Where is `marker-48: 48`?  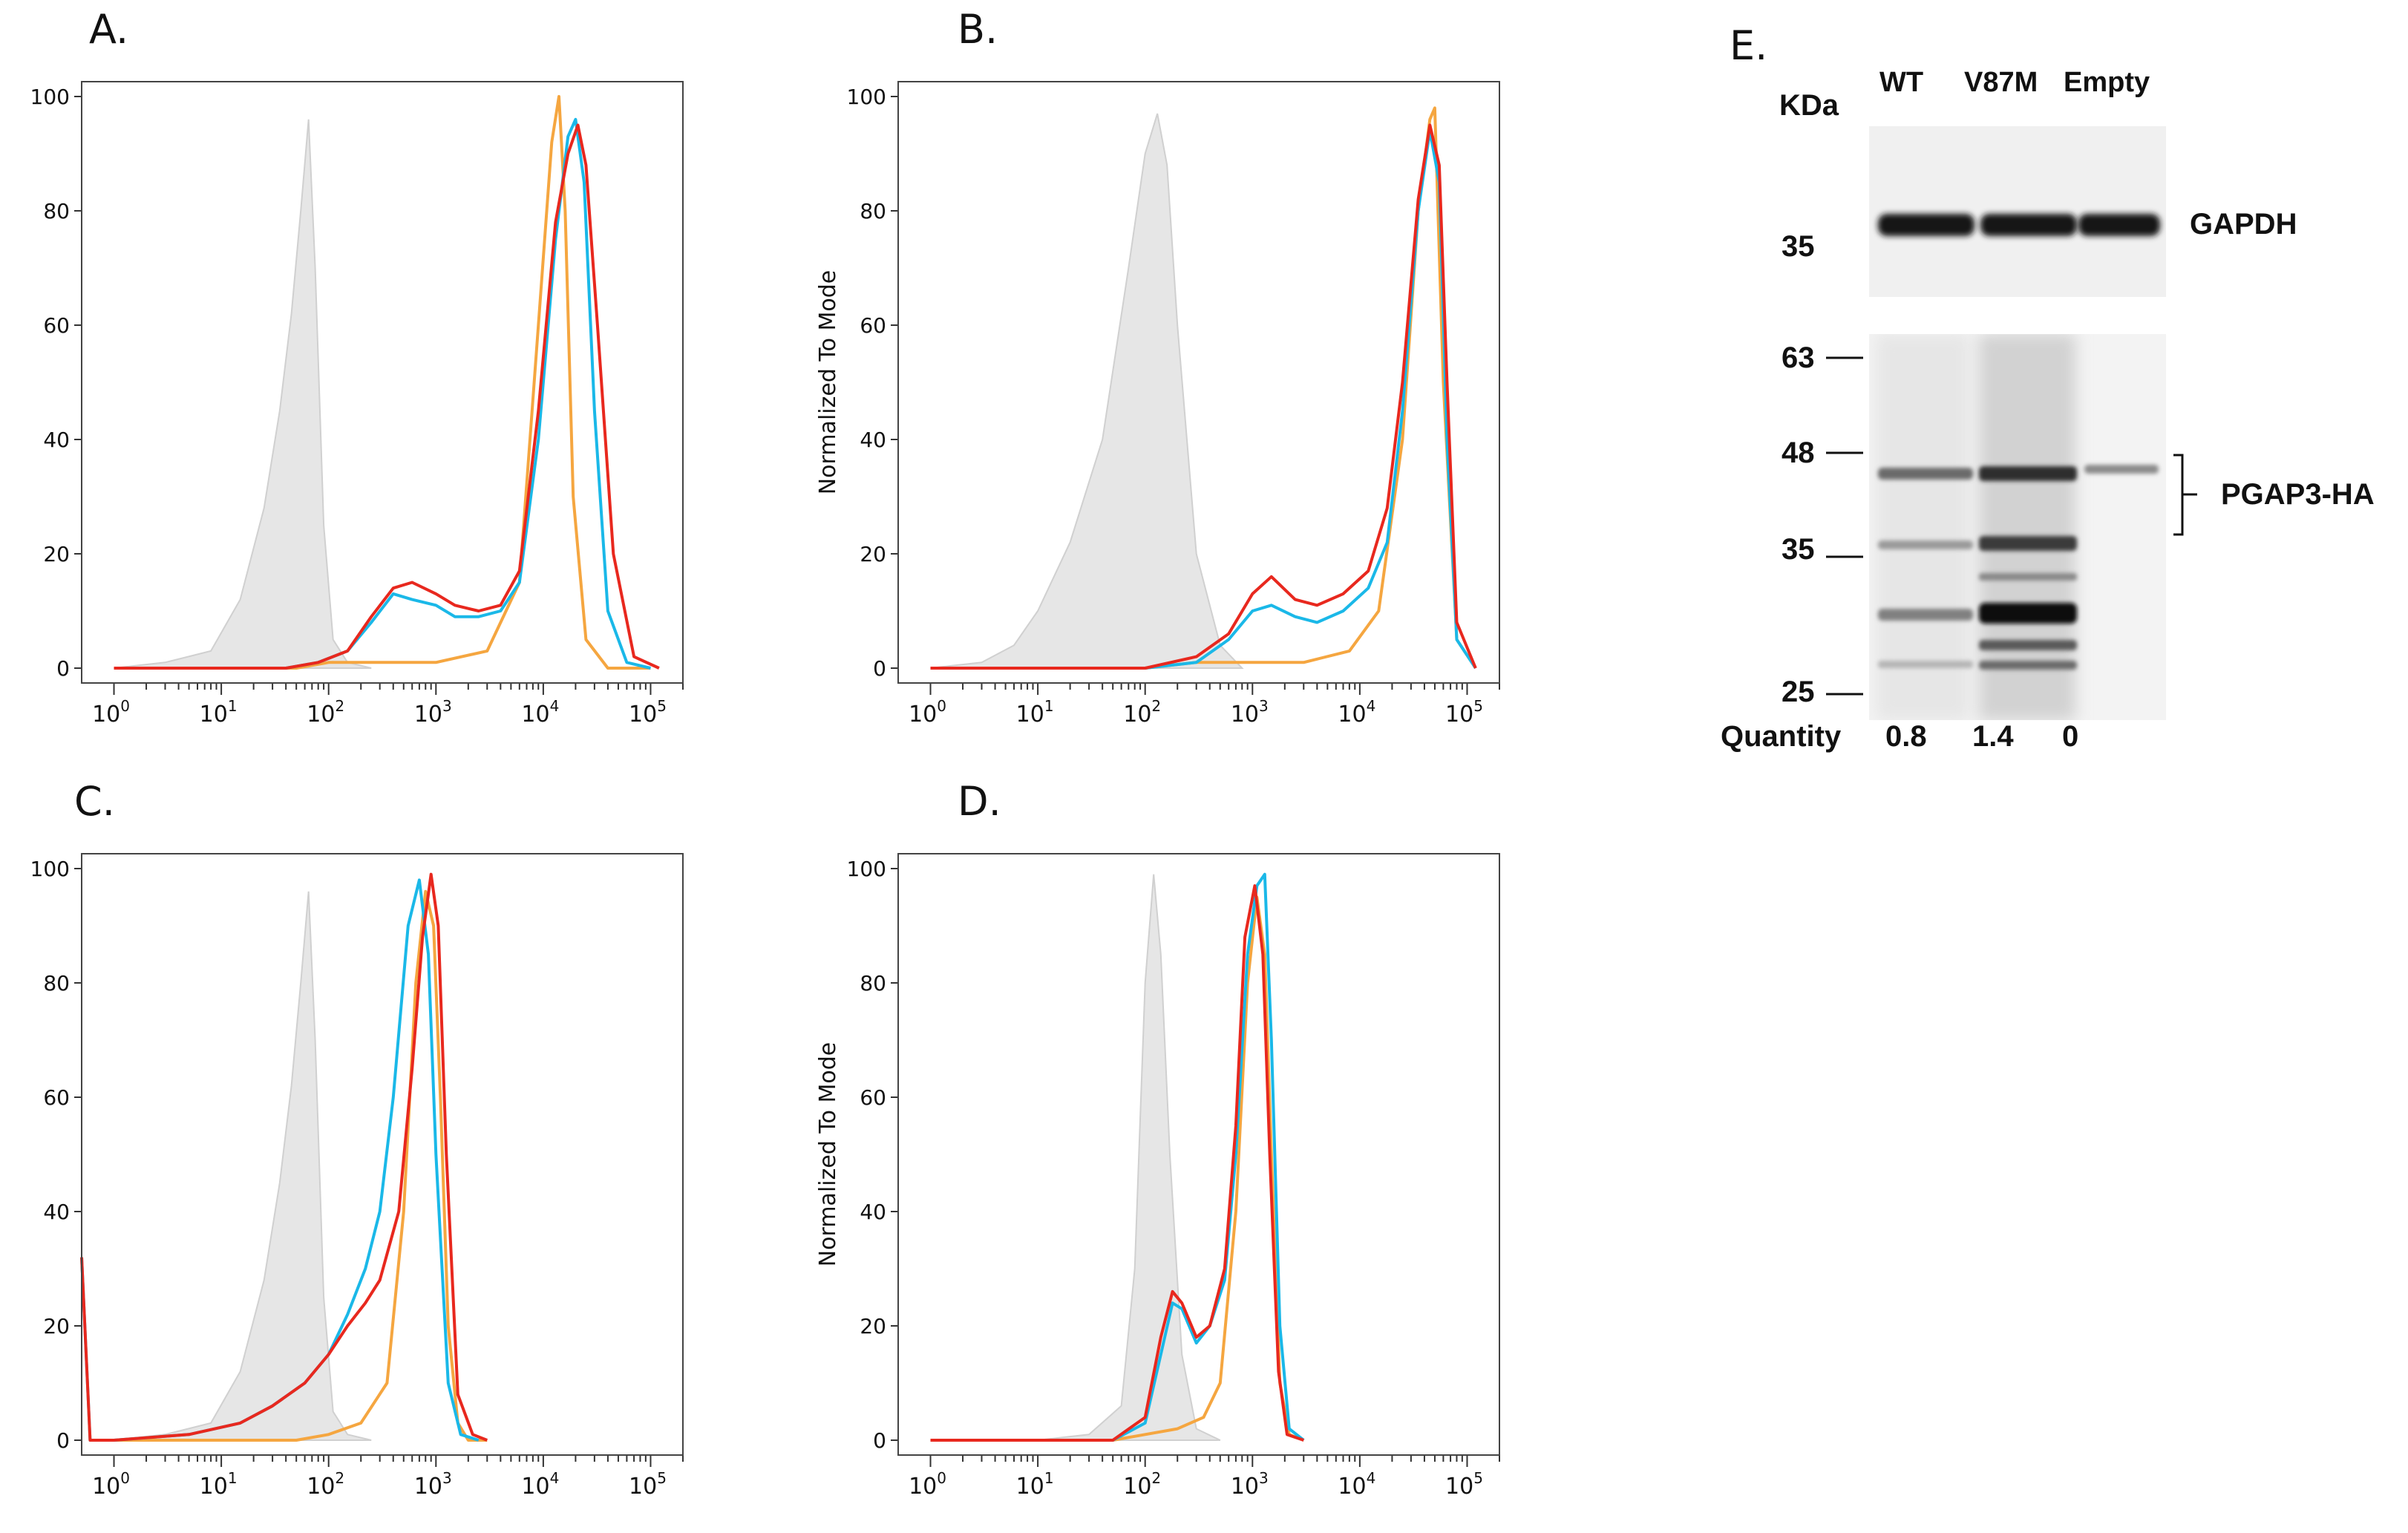 marker-48: 48 is located at coordinates (1799, 453).